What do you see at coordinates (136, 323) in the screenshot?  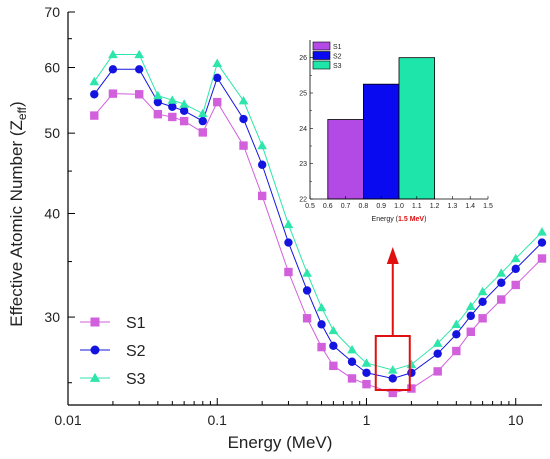 I see `legend-label: S1` at bounding box center [136, 323].